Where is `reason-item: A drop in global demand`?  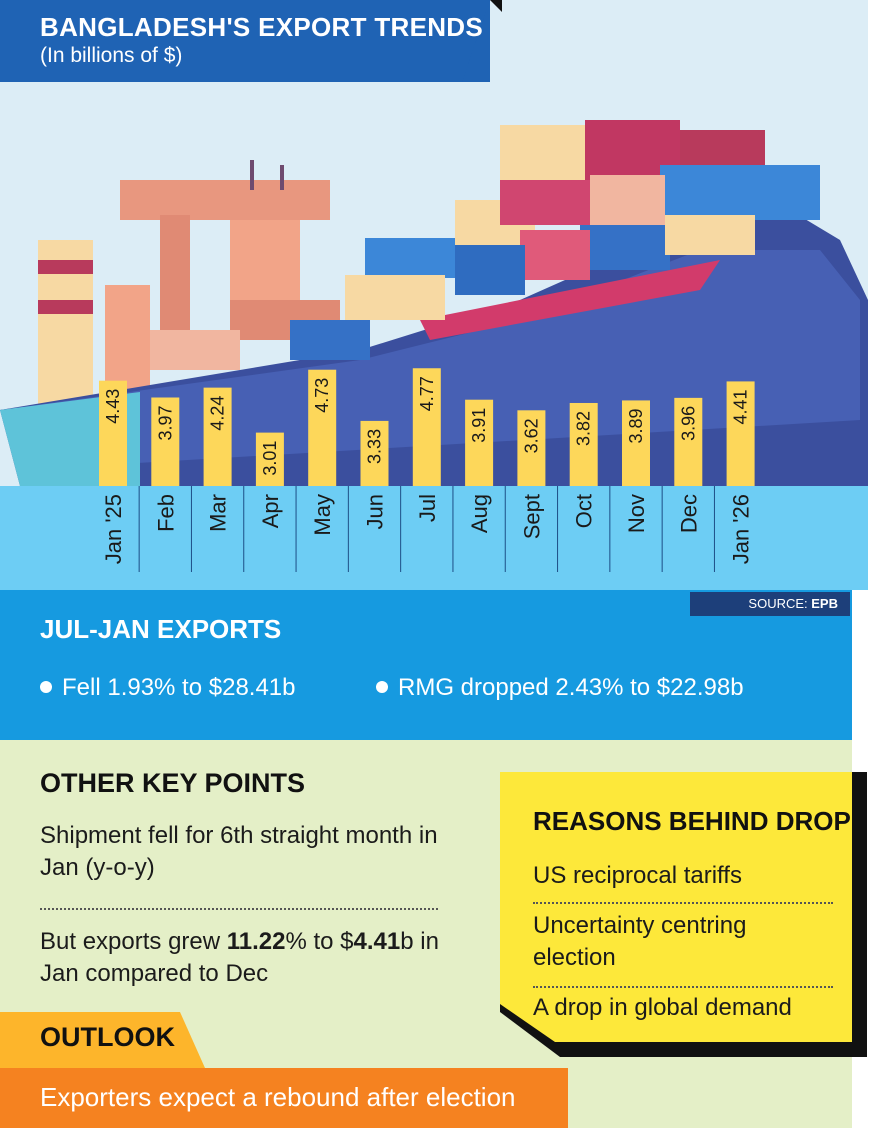
reason-item: A drop in global demand is located at coordinates (662, 1007).